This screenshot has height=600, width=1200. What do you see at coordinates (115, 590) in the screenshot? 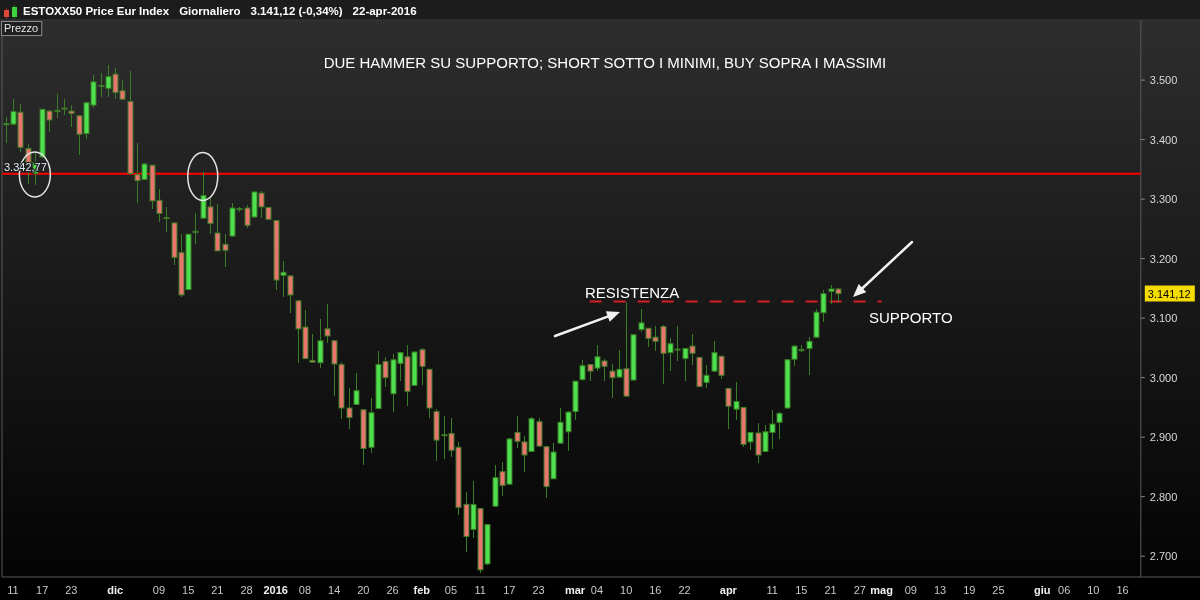
I see `x-tick-label: dic` at bounding box center [115, 590].